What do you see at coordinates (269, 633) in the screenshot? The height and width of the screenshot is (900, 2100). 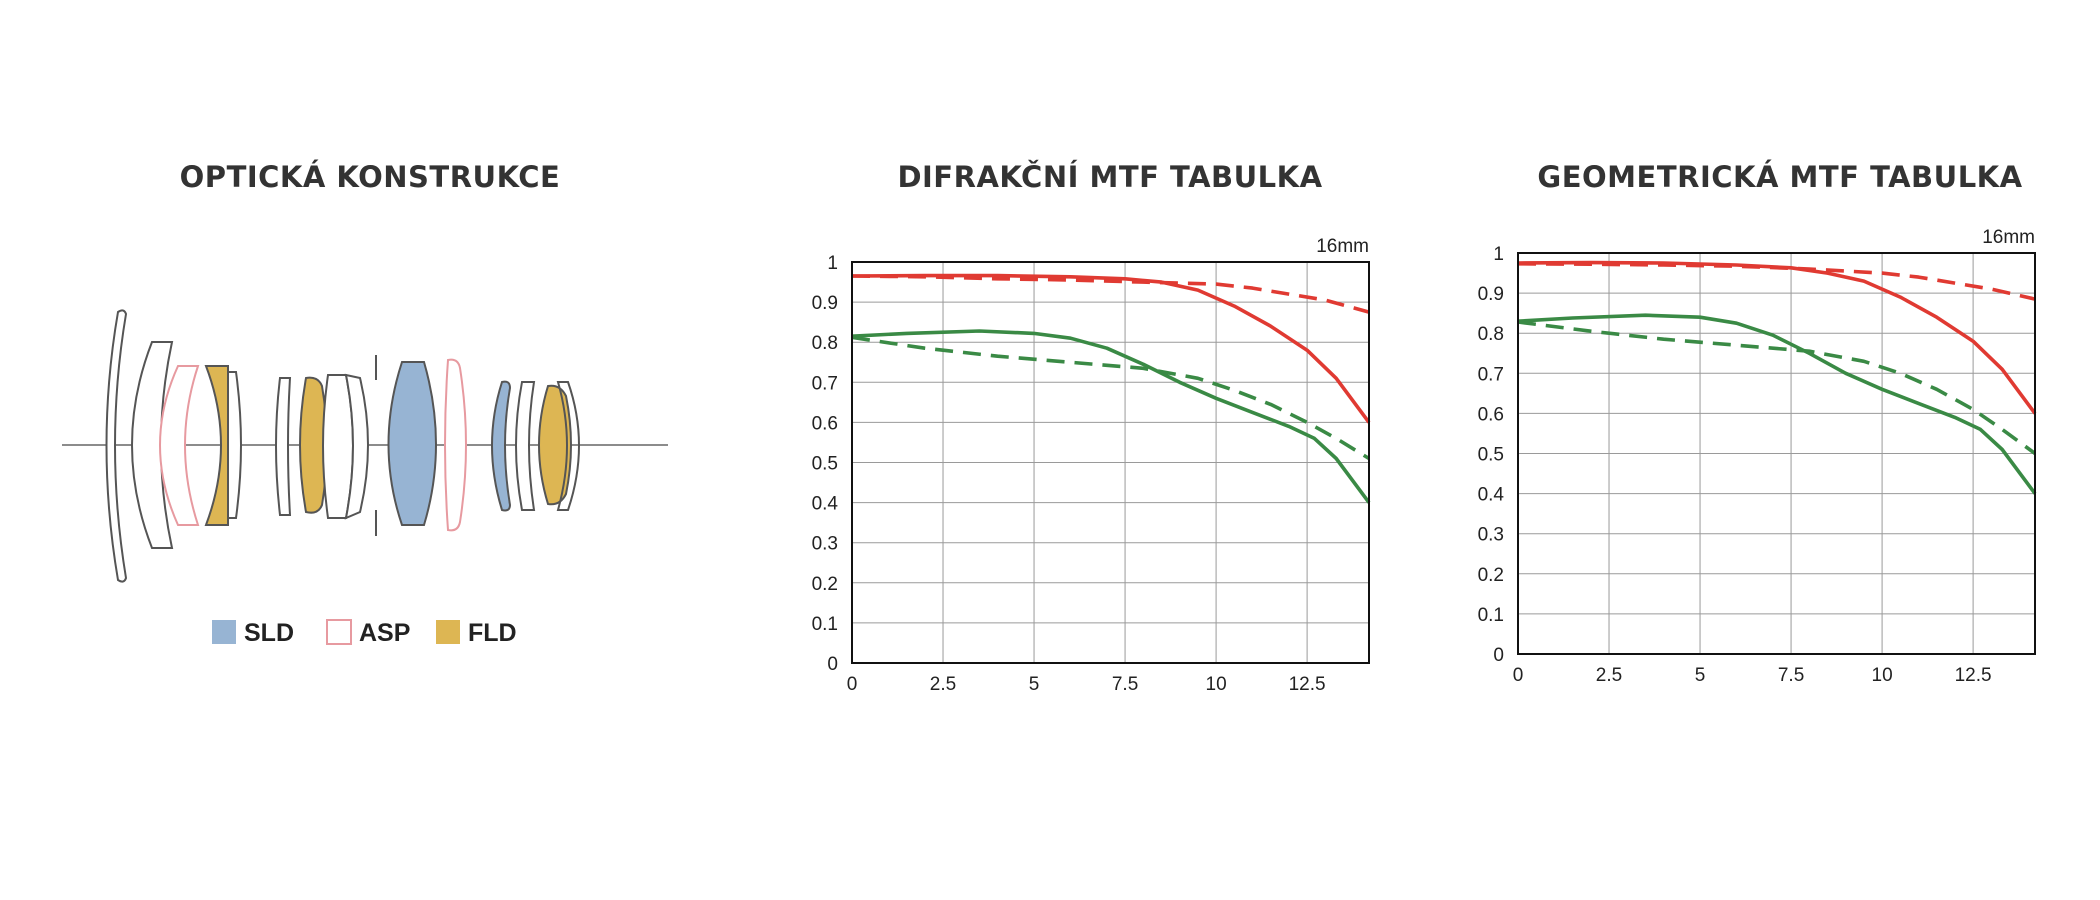 I see `legend-label-sld: SLD` at bounding box center [269, 633].